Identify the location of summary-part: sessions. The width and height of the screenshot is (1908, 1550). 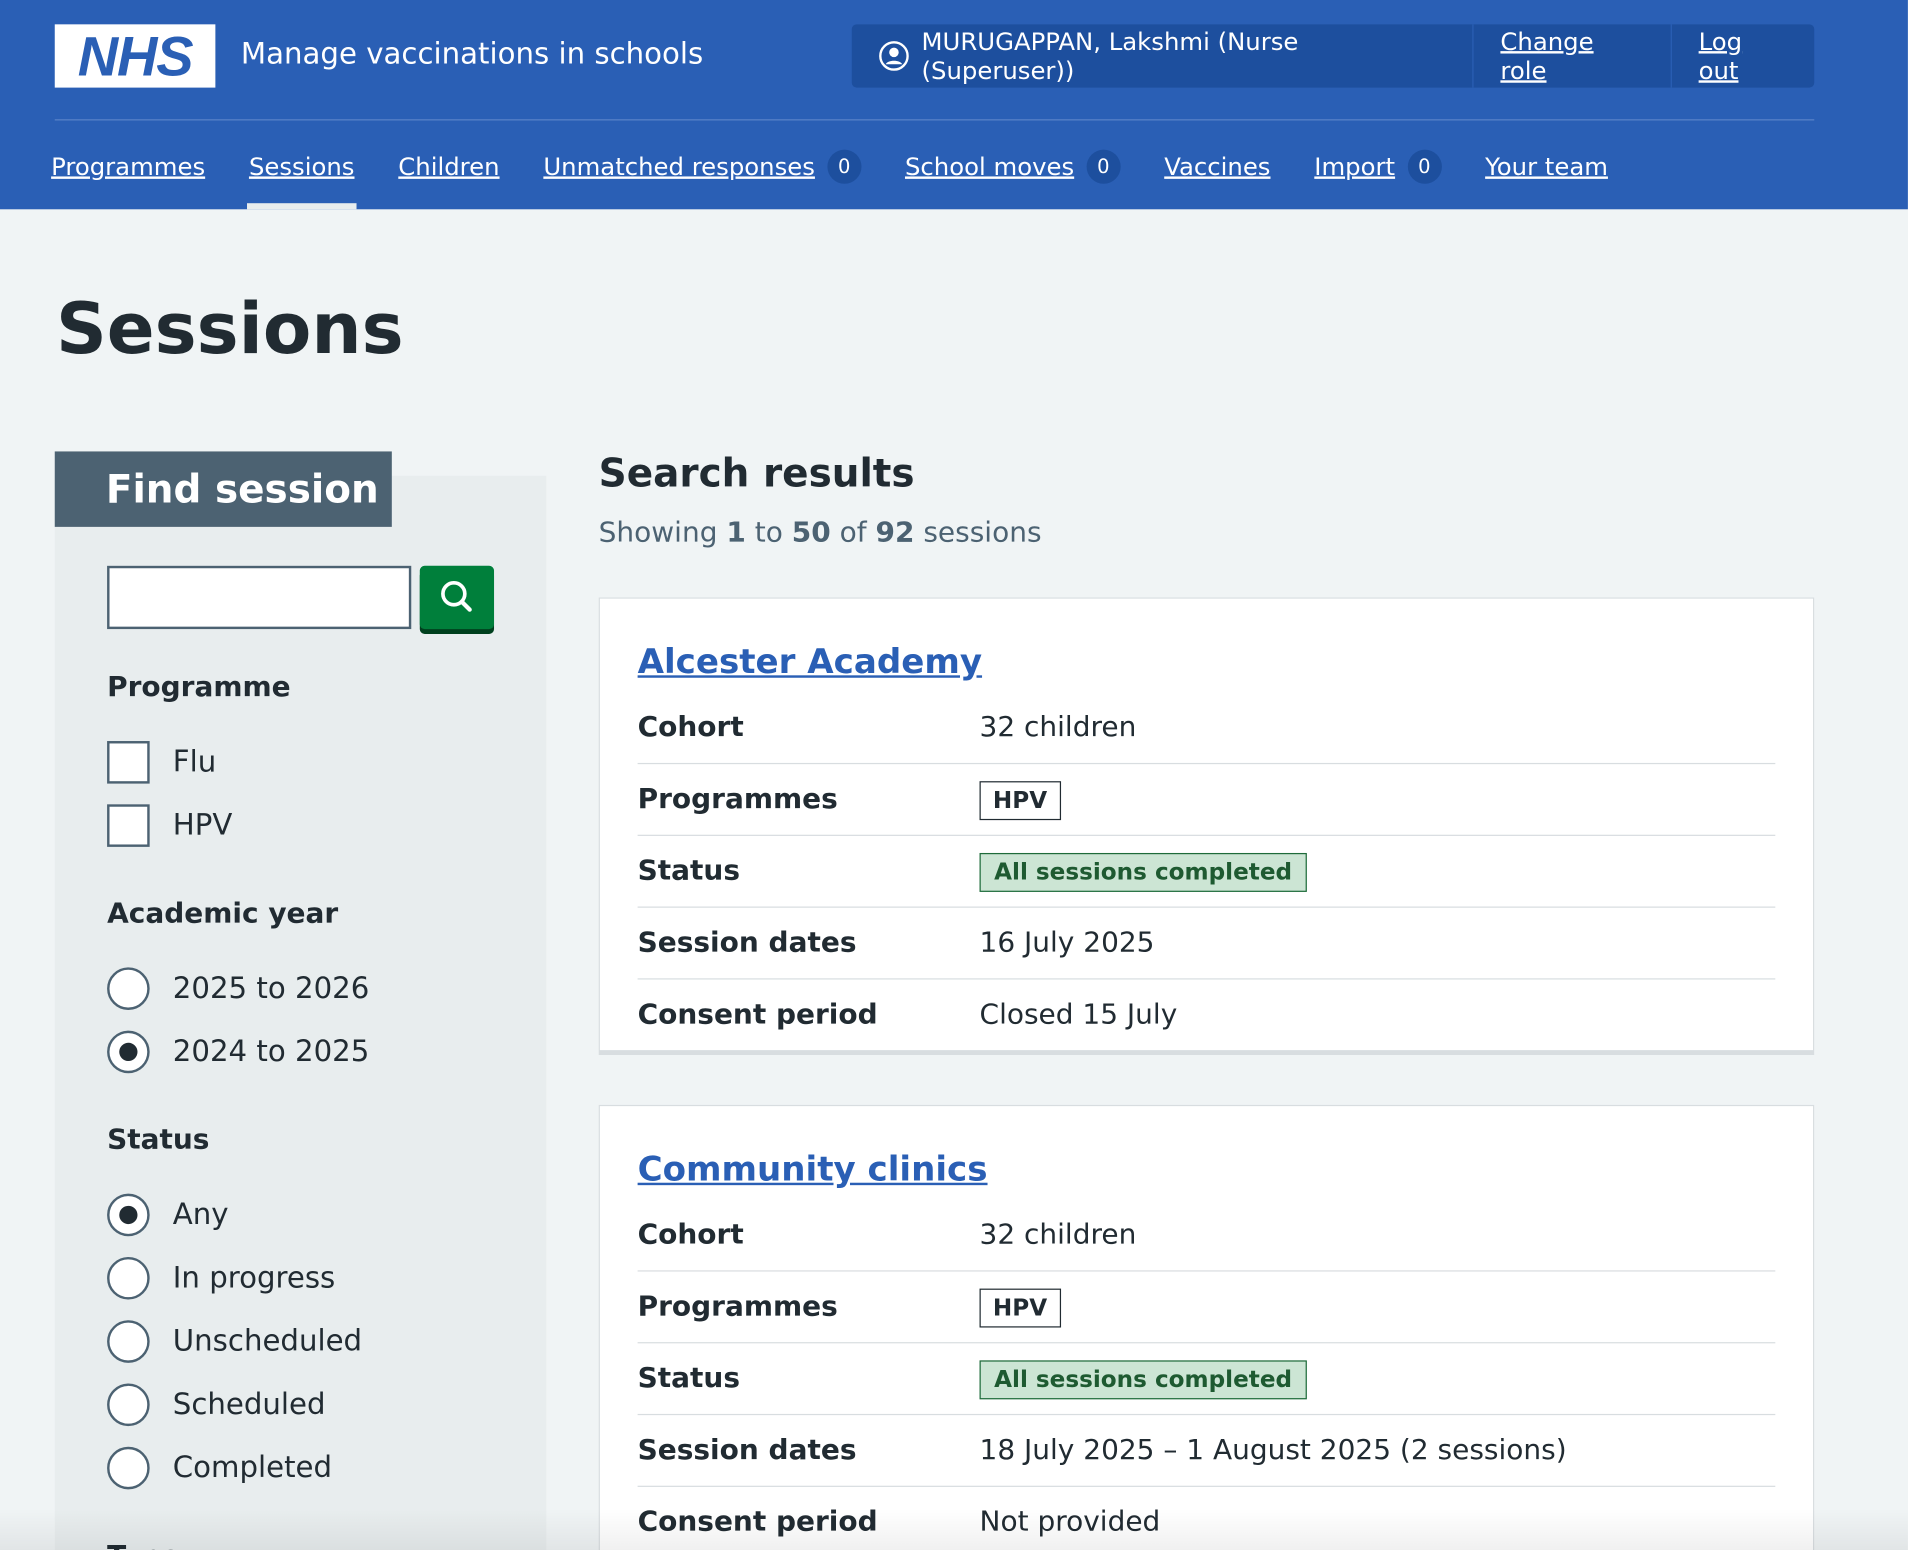
(982, 533).